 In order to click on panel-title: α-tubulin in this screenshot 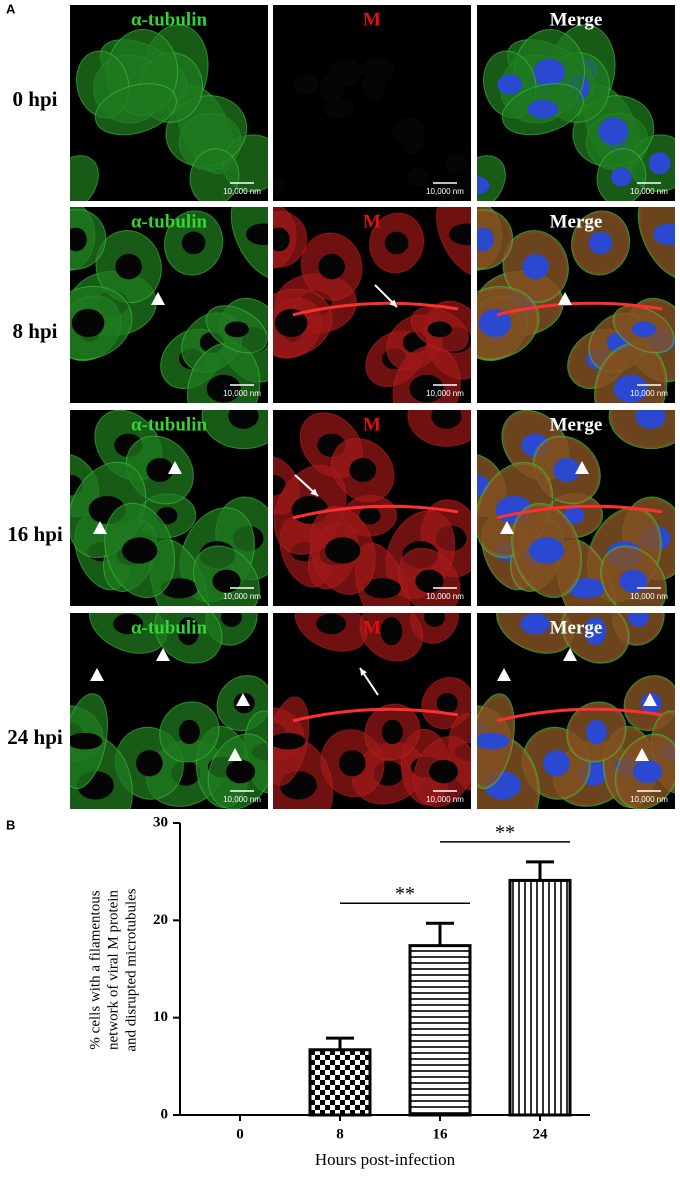, I will do `click(169, 19)`.